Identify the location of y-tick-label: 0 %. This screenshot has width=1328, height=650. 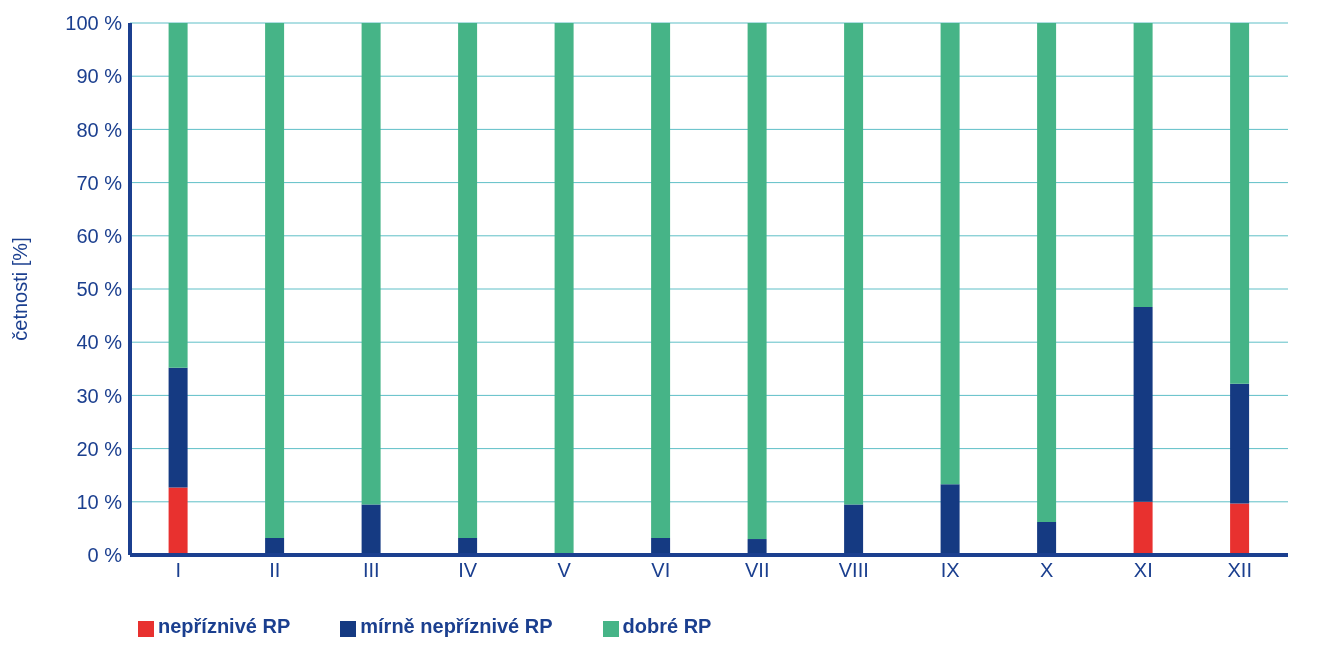
(105, 555).